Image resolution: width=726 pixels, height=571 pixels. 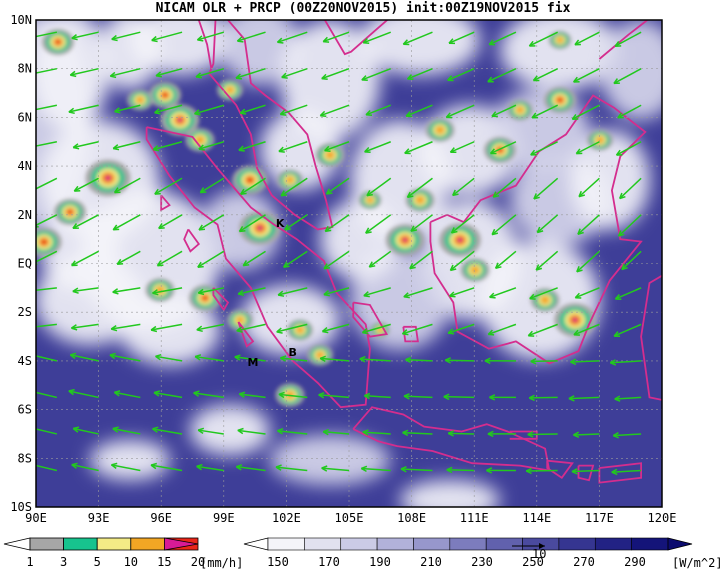 What do you see at coordinates (80, 544) in the screenshot?
I see `precip-colorbar-segment` at bounding box center [80, 544].